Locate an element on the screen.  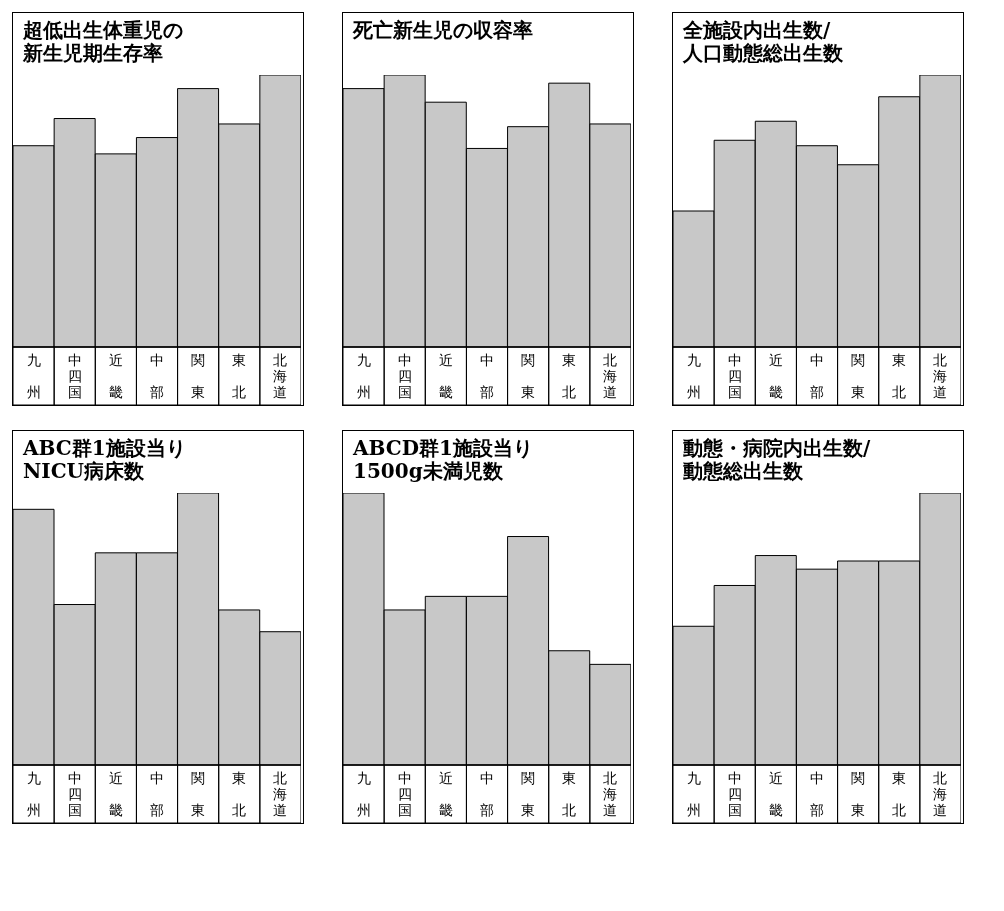
chart-title: 動態・病院内出生数/動態総出生数 is located at coordinates (777, 459).